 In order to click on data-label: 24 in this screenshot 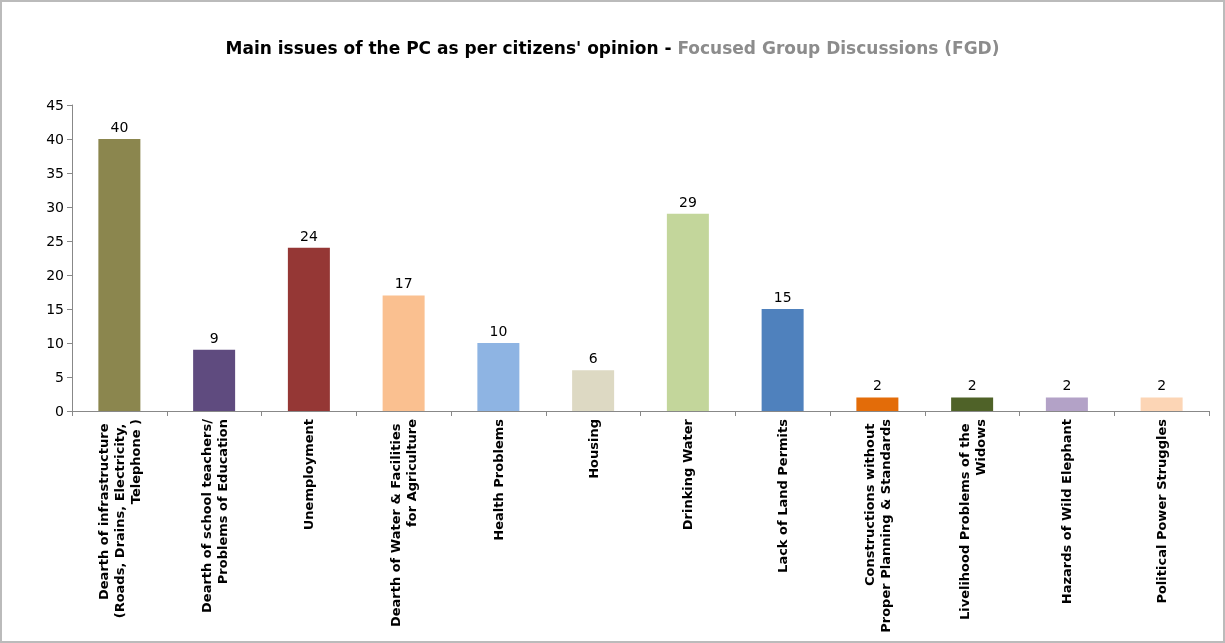, I will do `click(308, 235)`.